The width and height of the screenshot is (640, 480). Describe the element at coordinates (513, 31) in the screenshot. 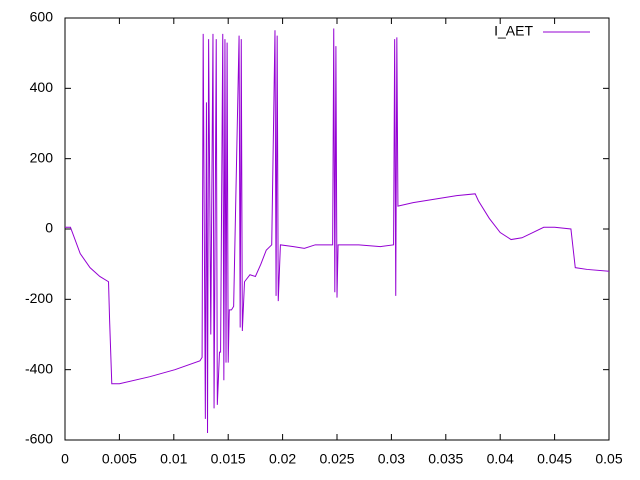

I see `legend-label: I_AET` at that location.